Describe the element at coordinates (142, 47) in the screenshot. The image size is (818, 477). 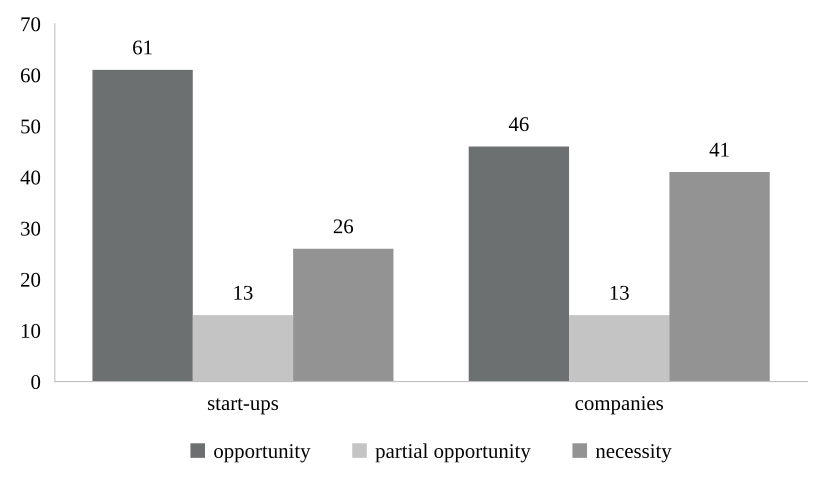
I see `data-label: 61` at that location.